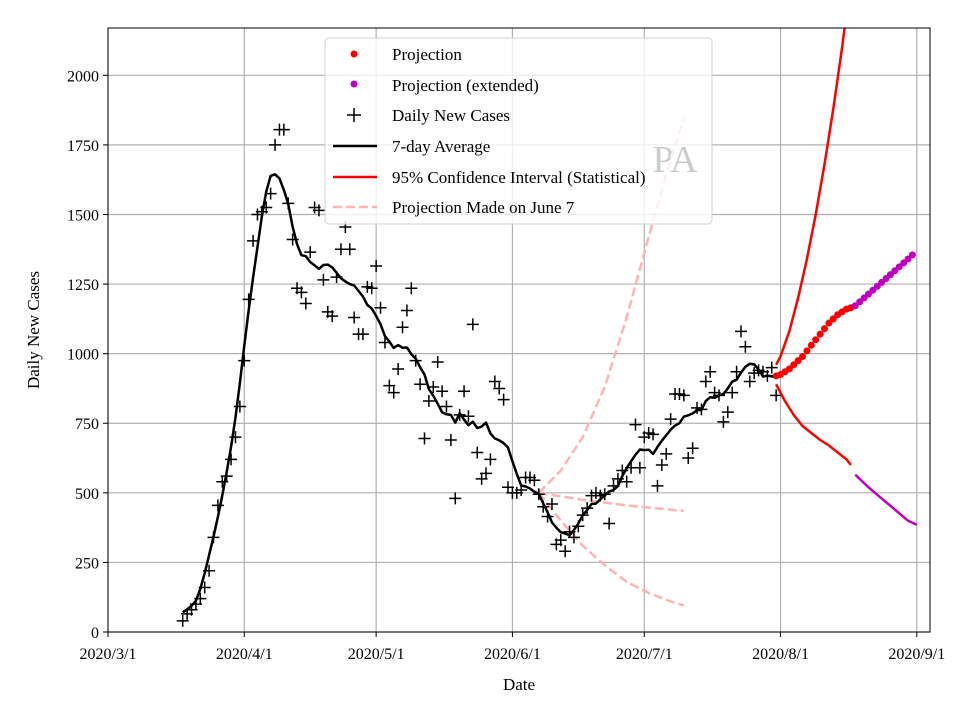 The height and width of the screenshot is (720, 960). What do you see at coordinates (376, 654) in the screenshot?
I see `x-tick-label: 2020/5/1` at bounding box center [376, 654].